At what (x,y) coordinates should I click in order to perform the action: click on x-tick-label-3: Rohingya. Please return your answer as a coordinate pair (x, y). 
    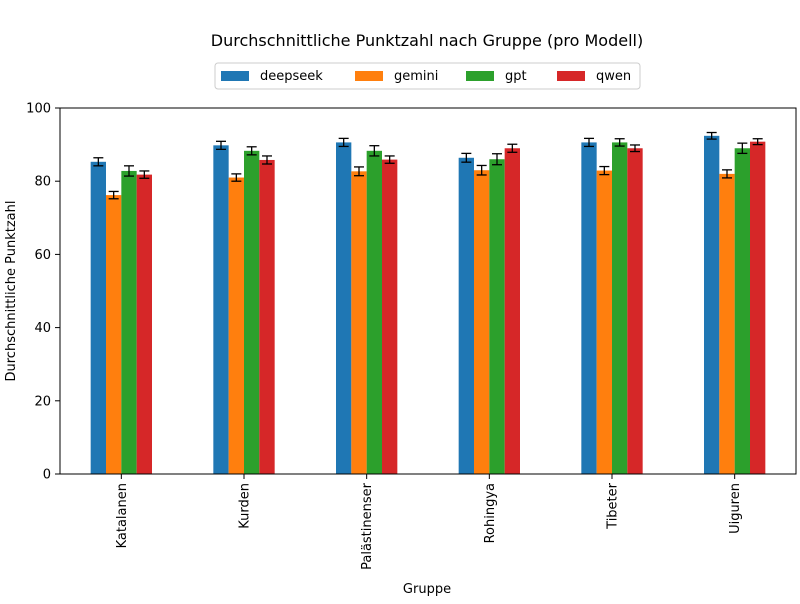
    Looking at the image, I should click on (490, 513).